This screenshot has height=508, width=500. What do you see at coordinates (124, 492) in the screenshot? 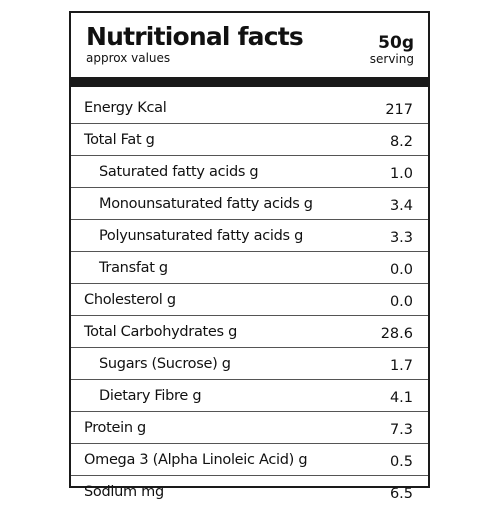
I see `nutrient-name: Sodium mg` at bounding box center [124, 492].